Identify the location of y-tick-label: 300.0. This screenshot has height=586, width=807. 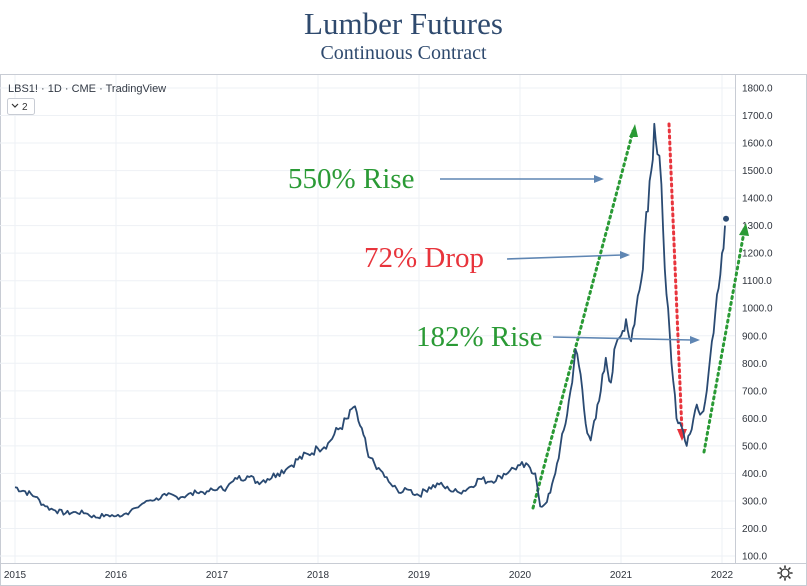
(754, 501).